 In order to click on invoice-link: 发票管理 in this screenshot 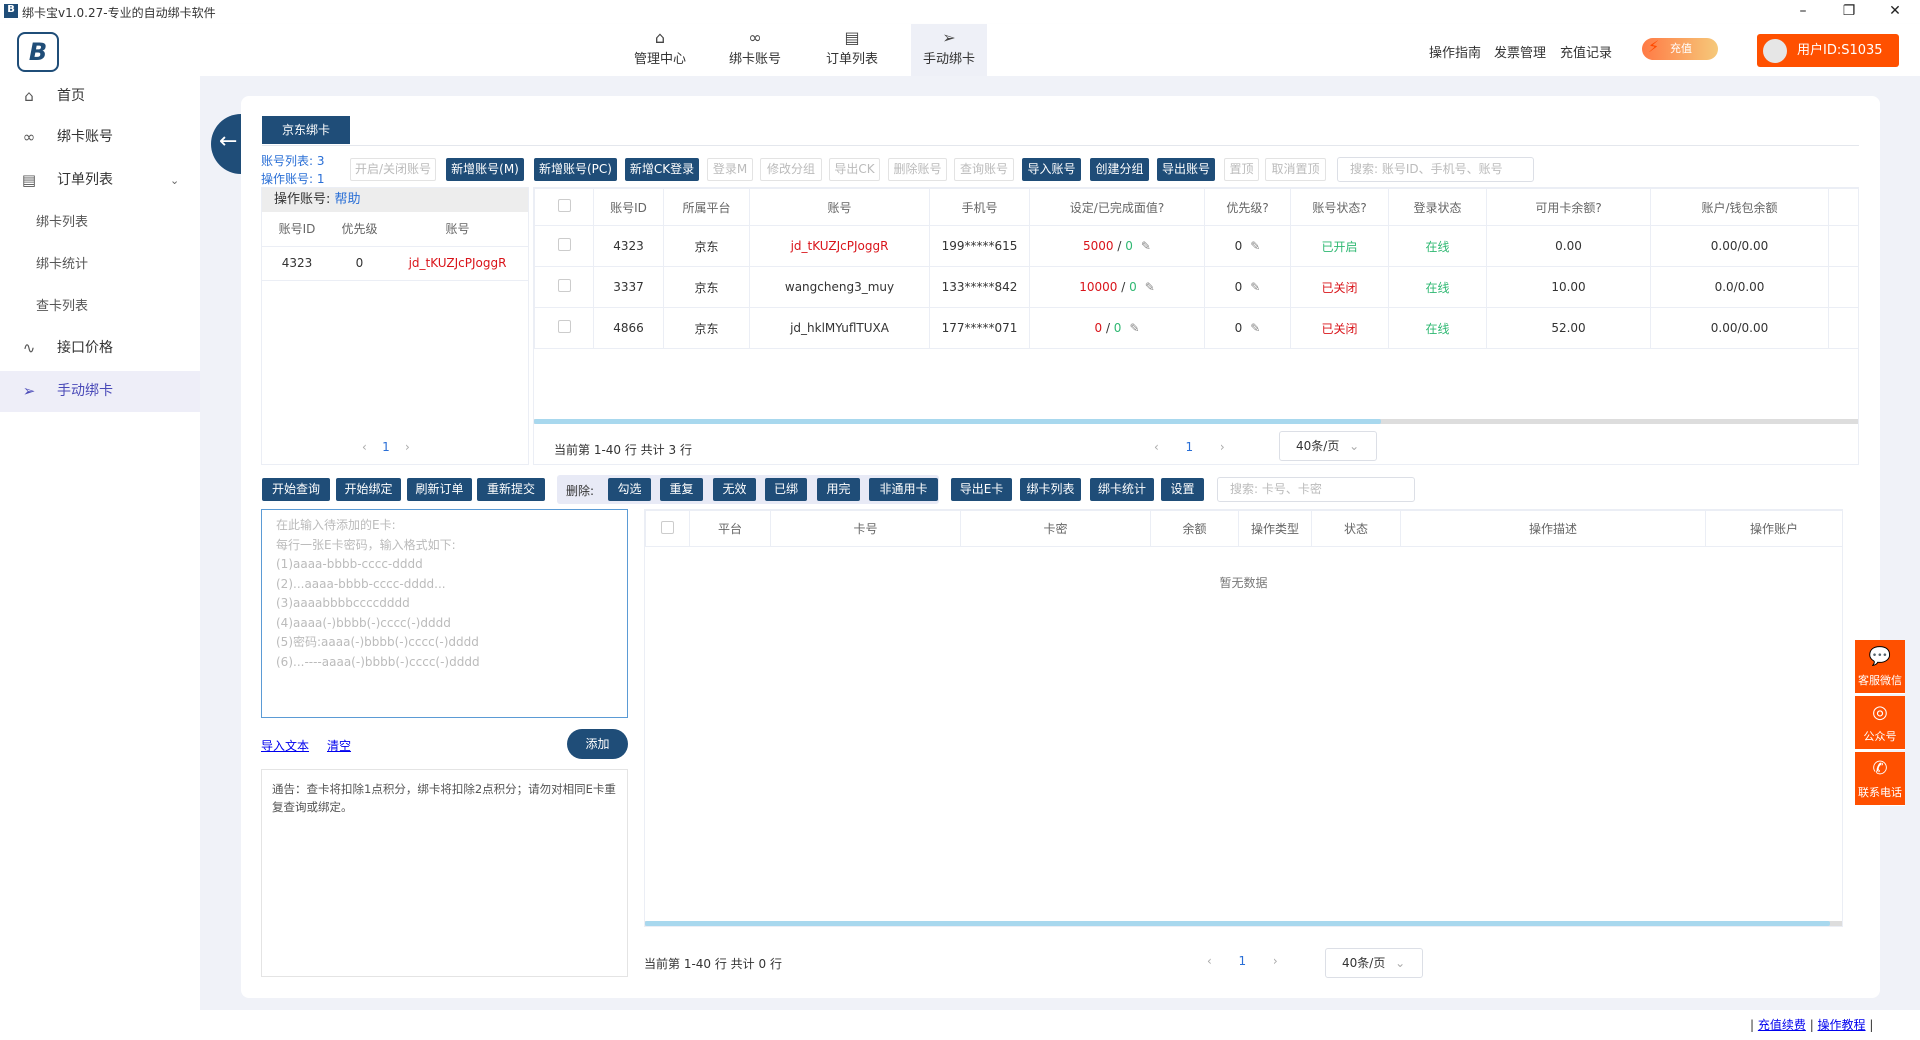, I will do `click(1520, 53)`.